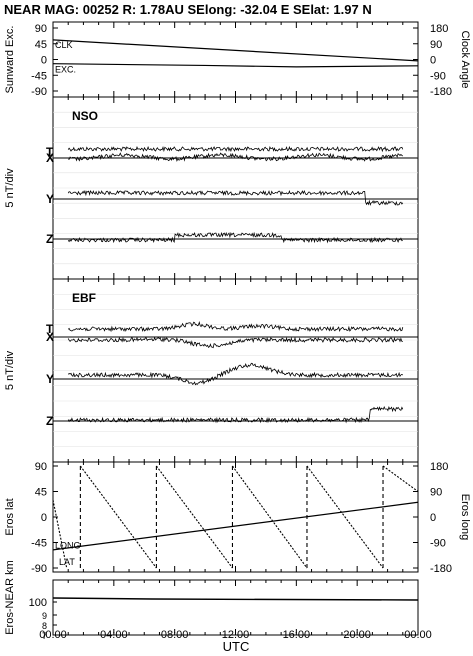 This screenshot has width=473, height=656. What do you see at coordinates (65, 70) in the screenshot?
I see `series-label: EXC.` at bounding box center [65, 70].